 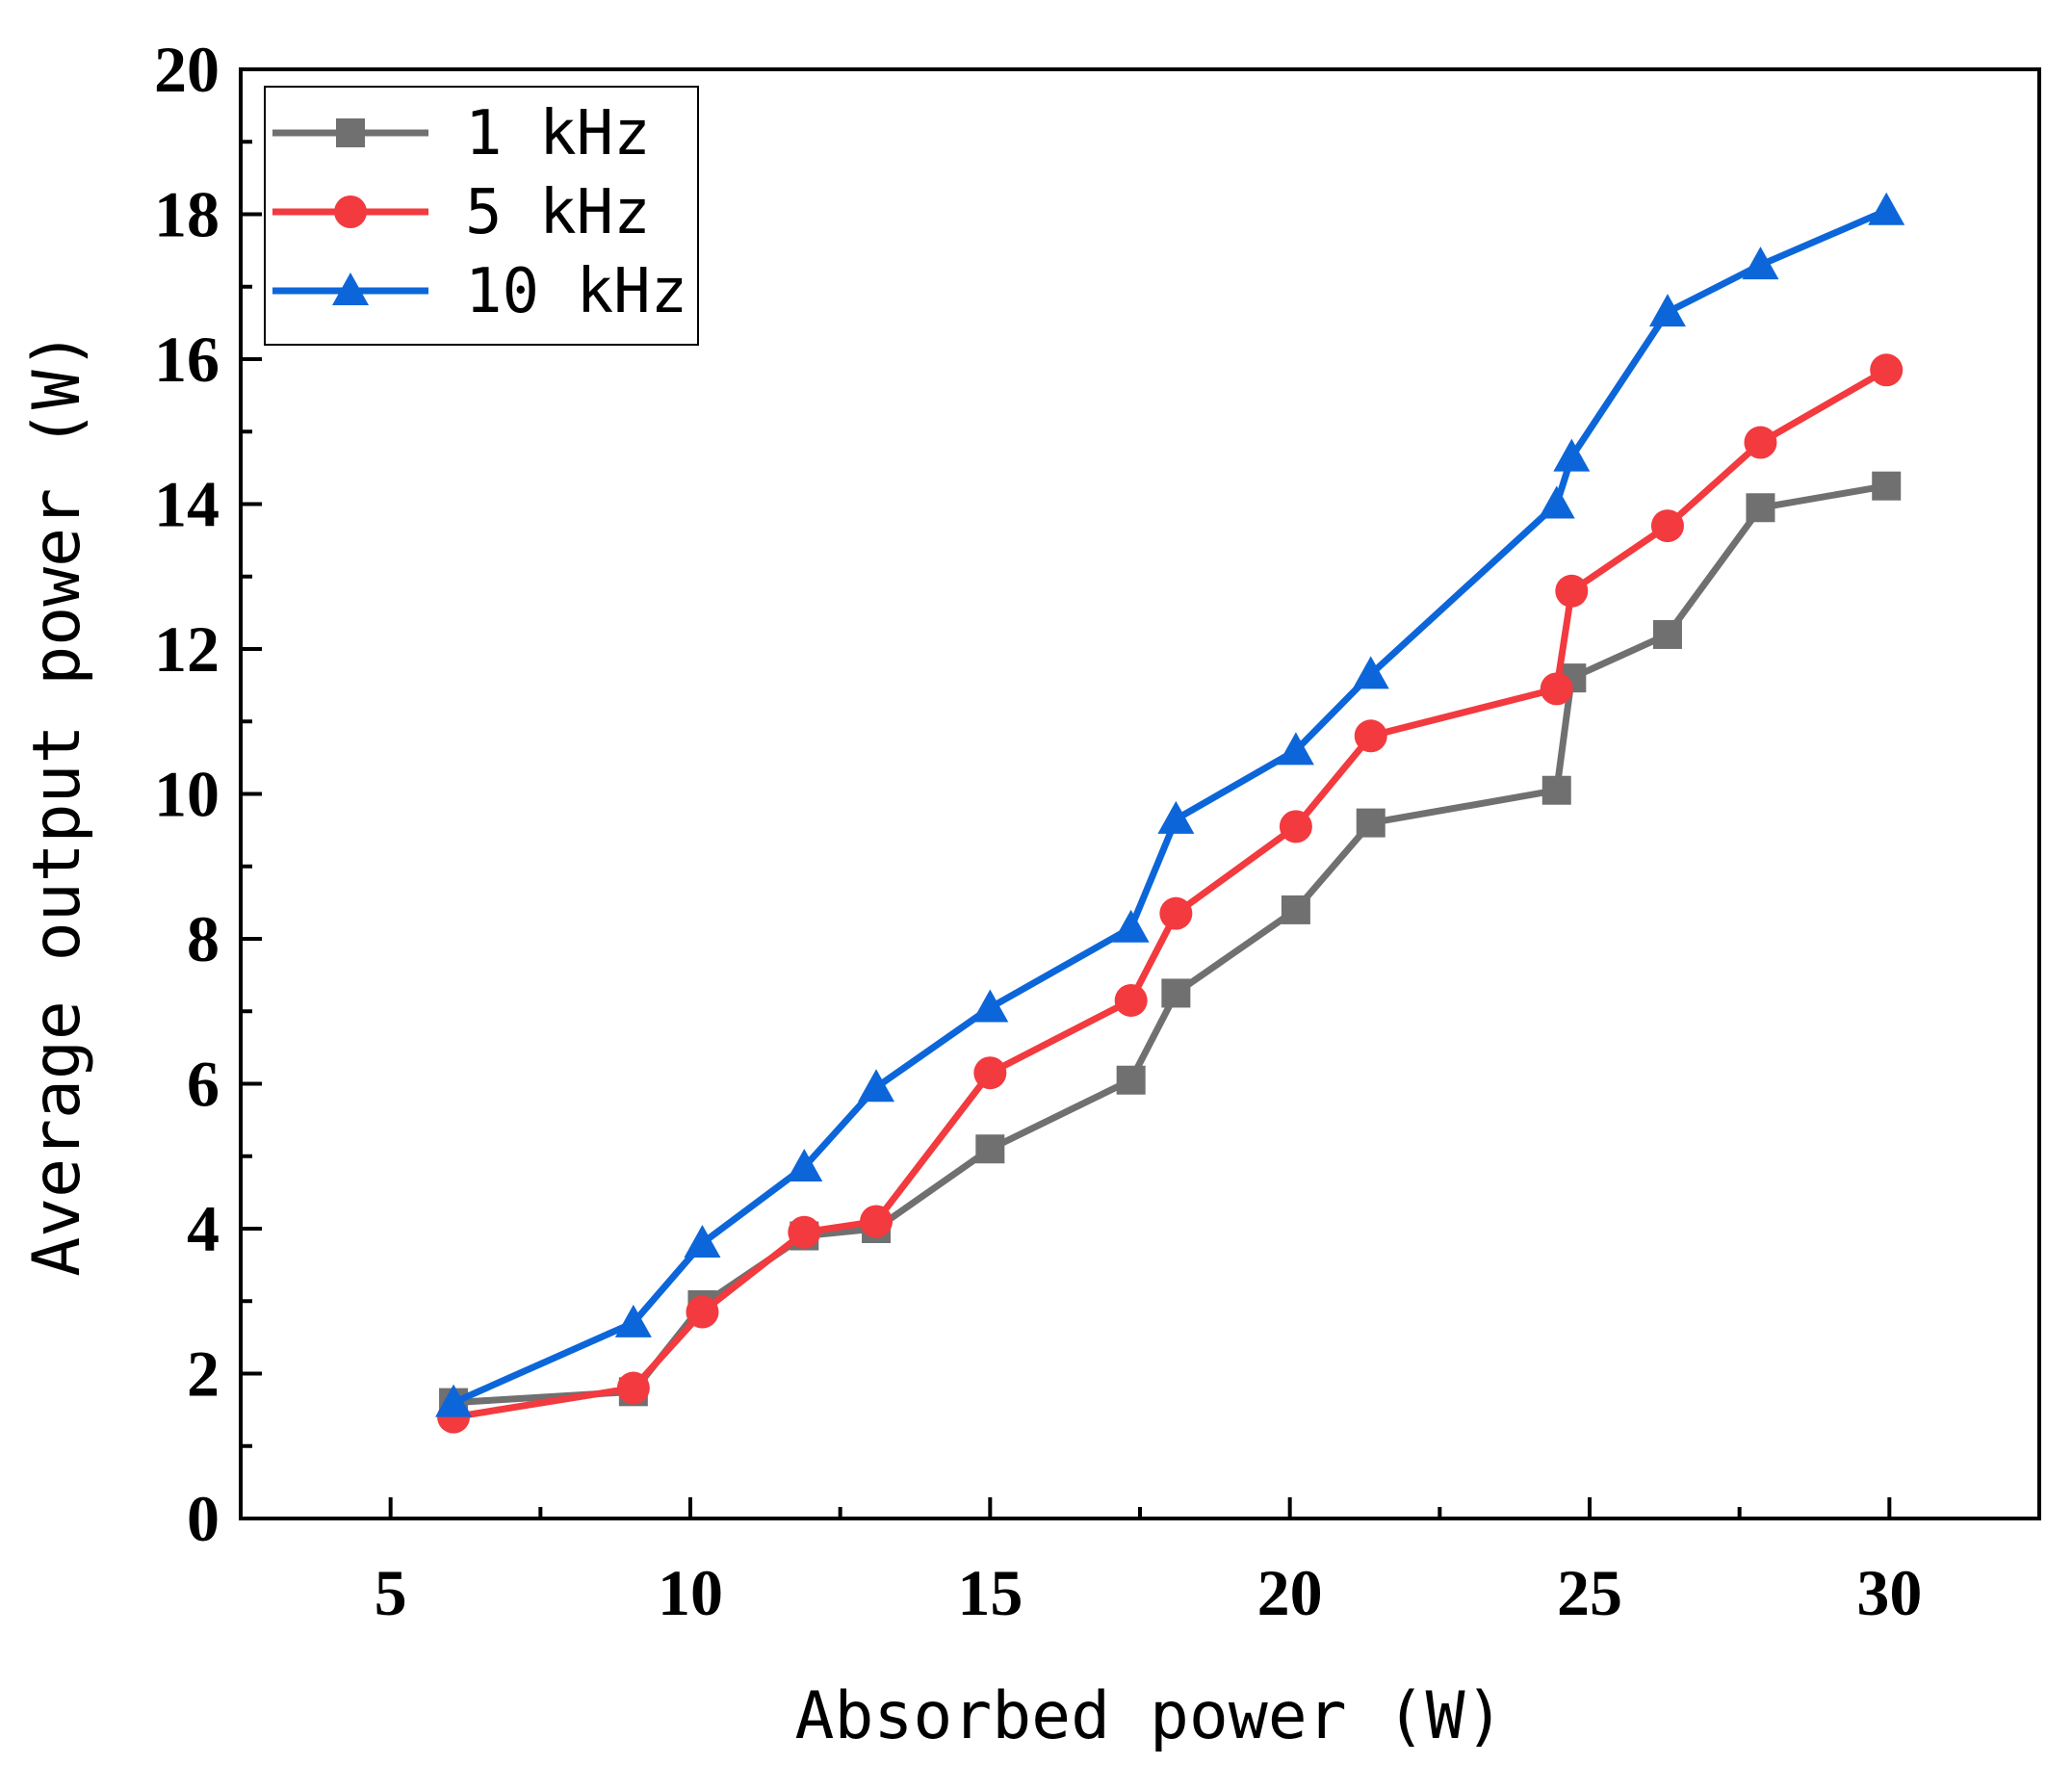 I want to click on y-tick-label: 14, so click(x=187, y=504).